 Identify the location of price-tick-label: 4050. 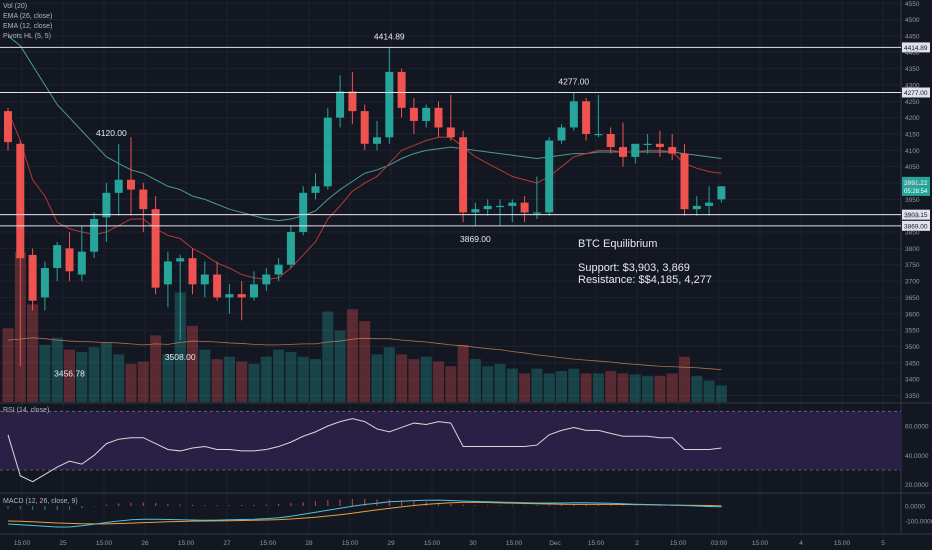
(912, 167).